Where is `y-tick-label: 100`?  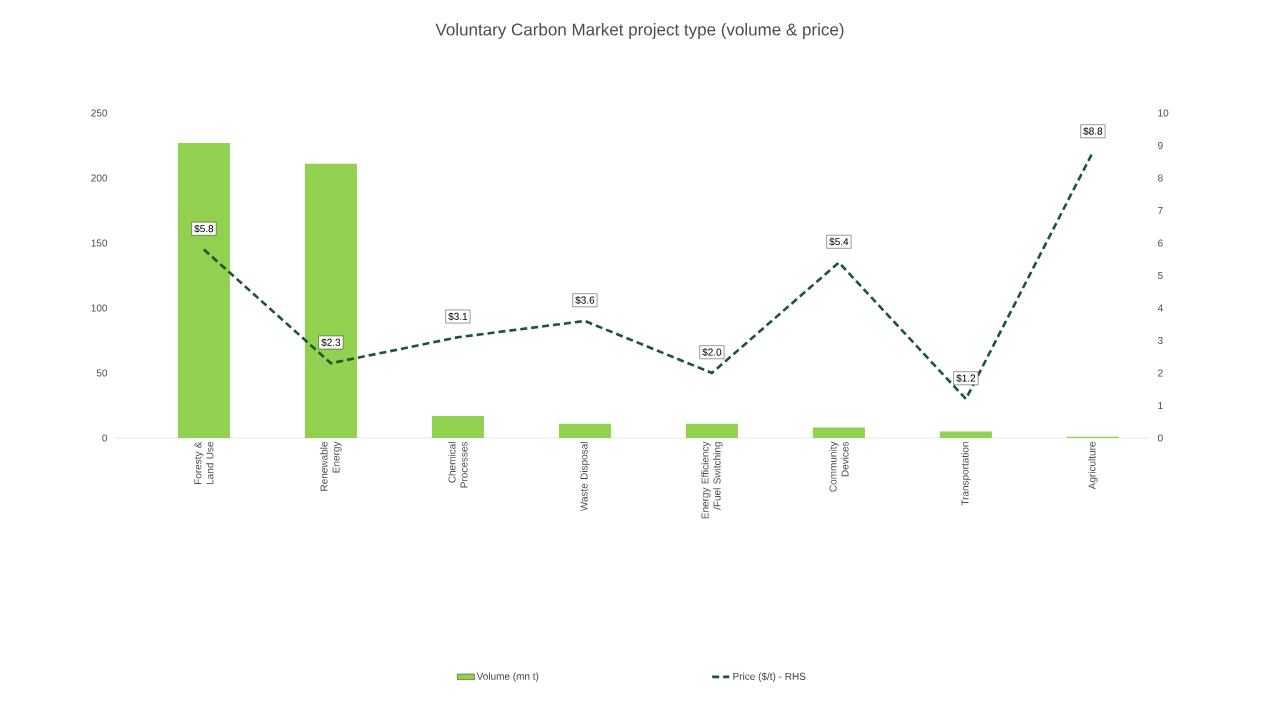 y-tick-label: 100 is located at coordinates (99, 308).